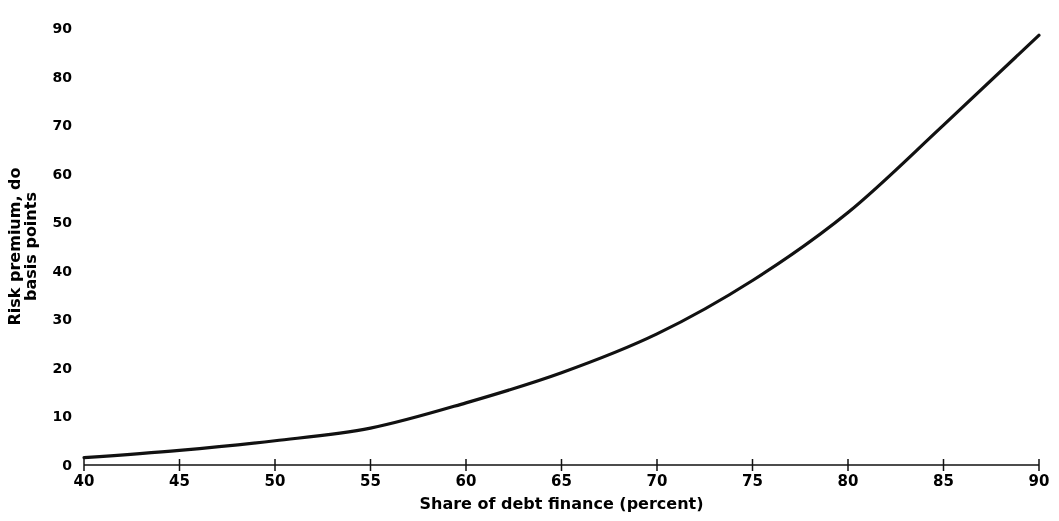  I want to click on y-tick-label: 10, so click(62, 416).